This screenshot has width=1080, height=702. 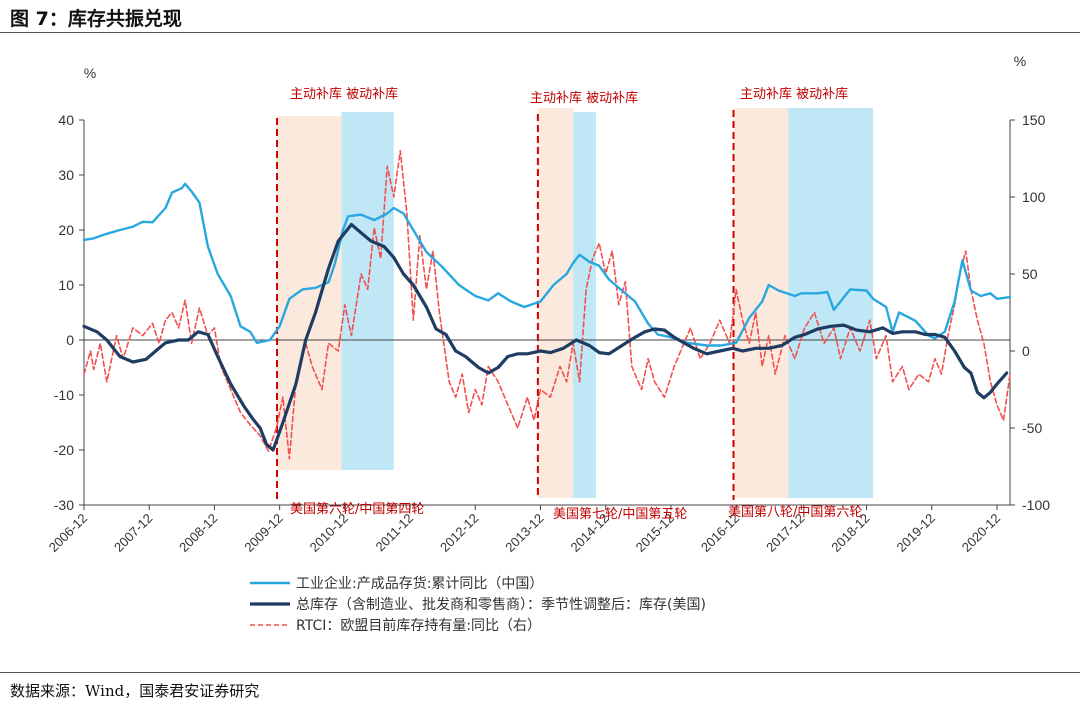 I want to click on phase-label-1: 主动补库 被动补库, so click(x=584, y=98).